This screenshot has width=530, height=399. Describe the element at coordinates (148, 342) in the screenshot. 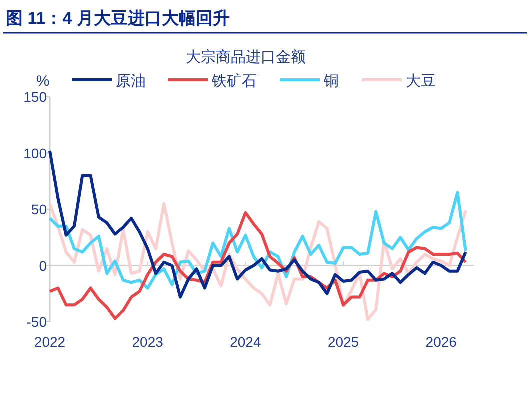

I see `x-tick-label: 2023` at that location.